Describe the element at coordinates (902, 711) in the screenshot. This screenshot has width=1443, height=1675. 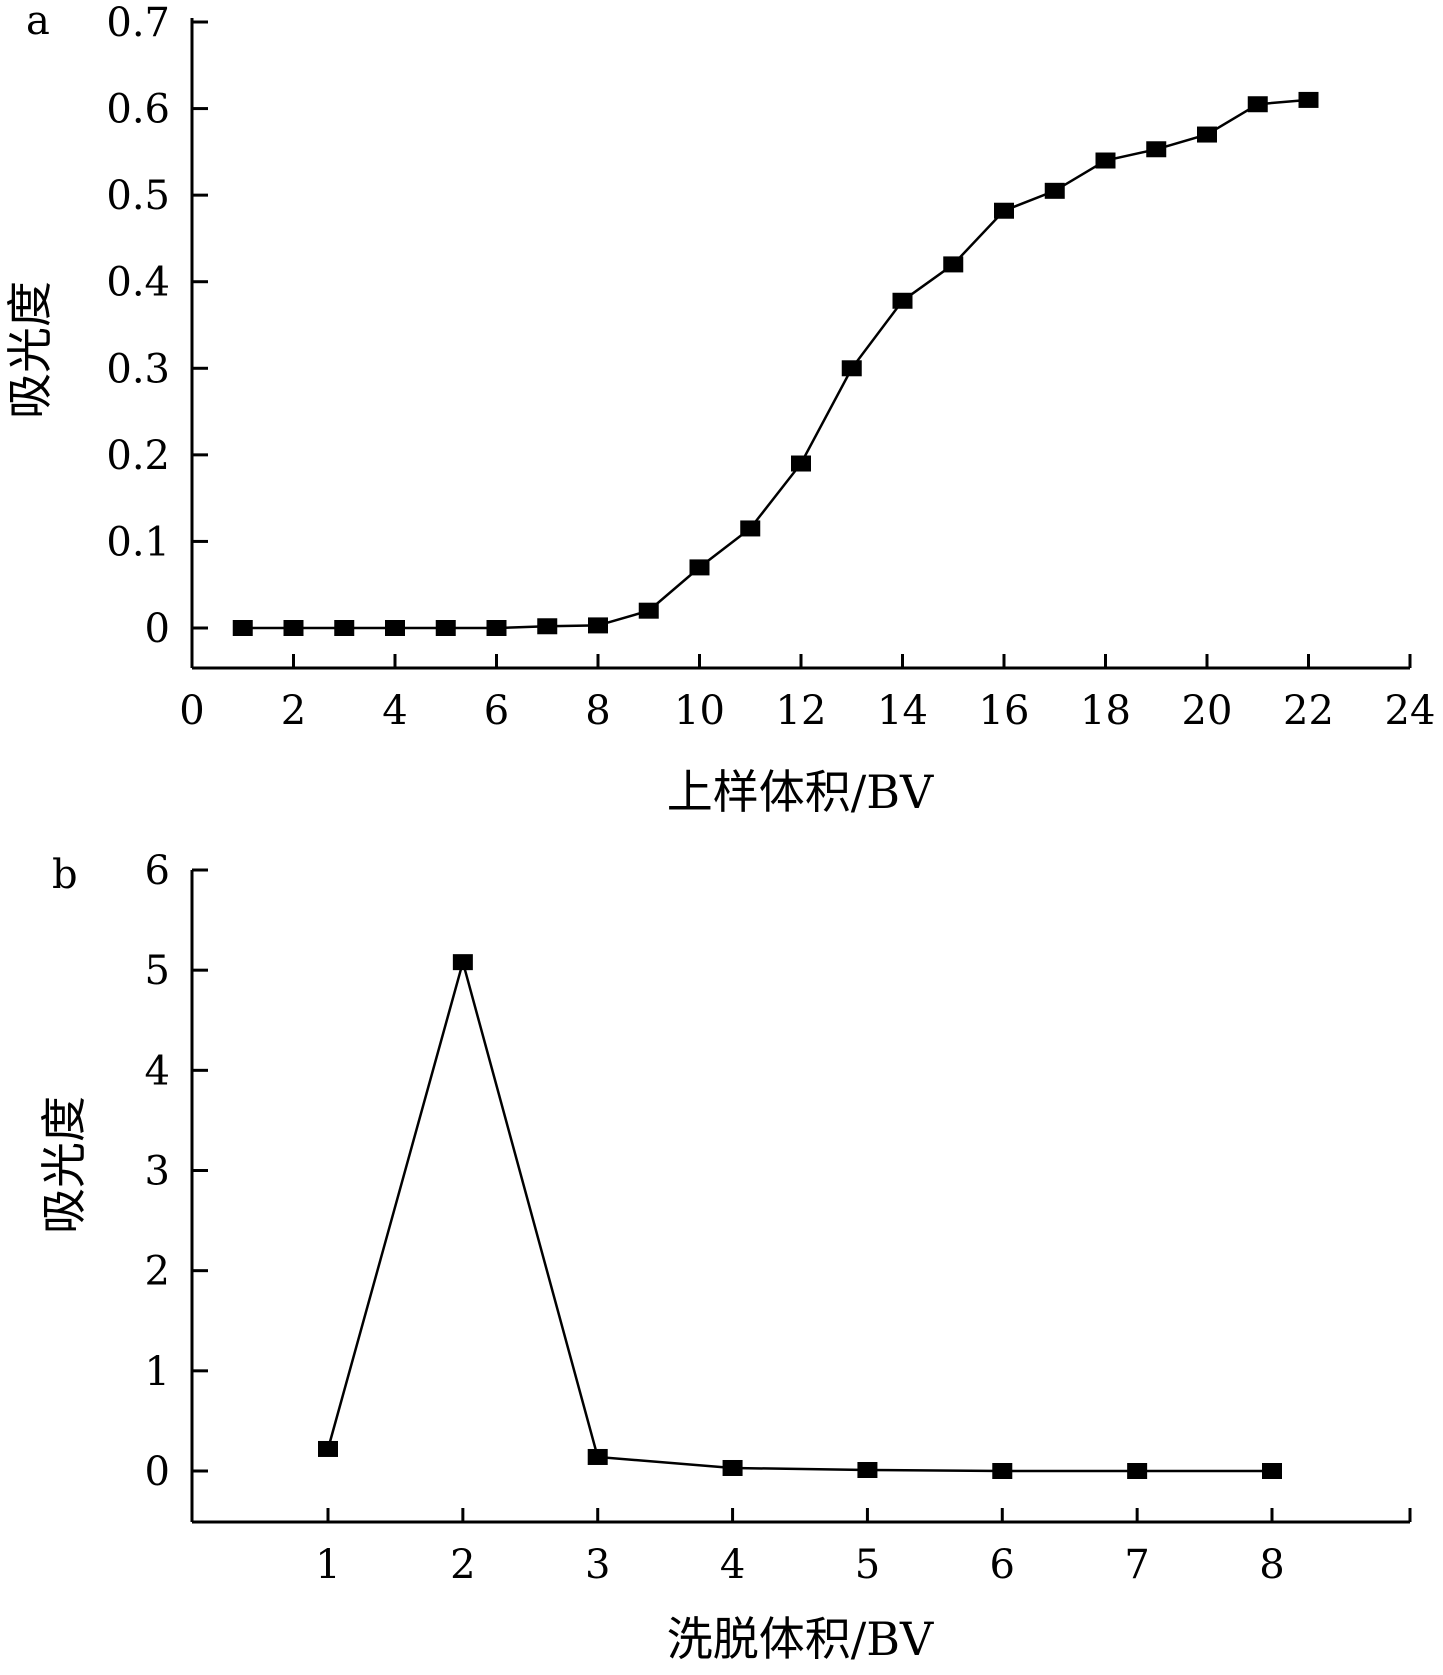
I see `x-tick-label: 14` at that location.